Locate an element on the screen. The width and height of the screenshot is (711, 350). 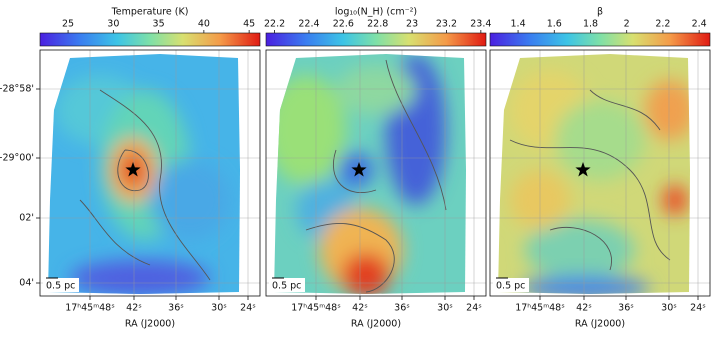
y-tick-label: 02' is located at coordinates (26, 218).